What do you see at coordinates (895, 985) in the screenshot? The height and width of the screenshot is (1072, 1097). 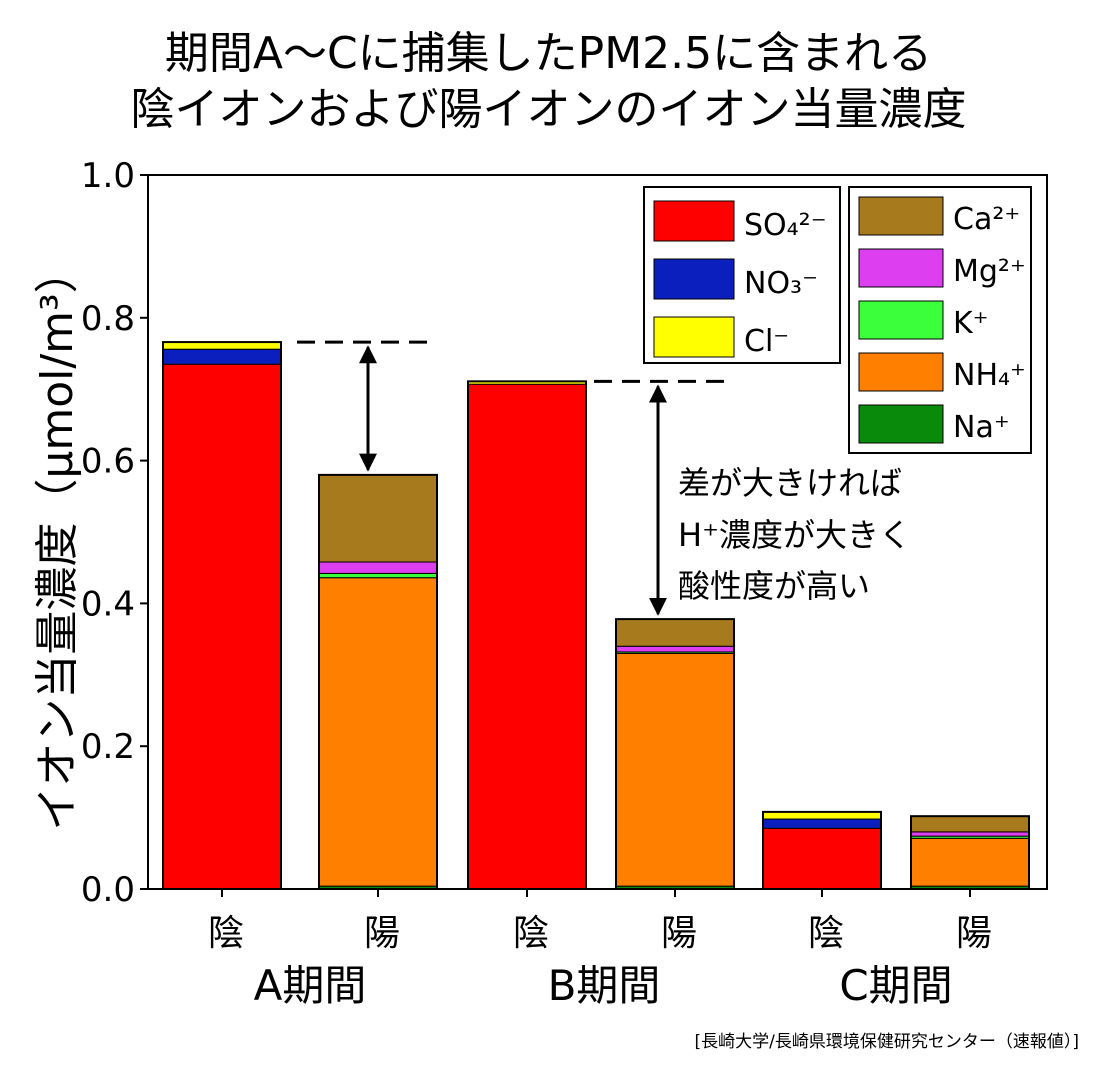 I see `group-label: C期間` at bounding box center [895, 985].